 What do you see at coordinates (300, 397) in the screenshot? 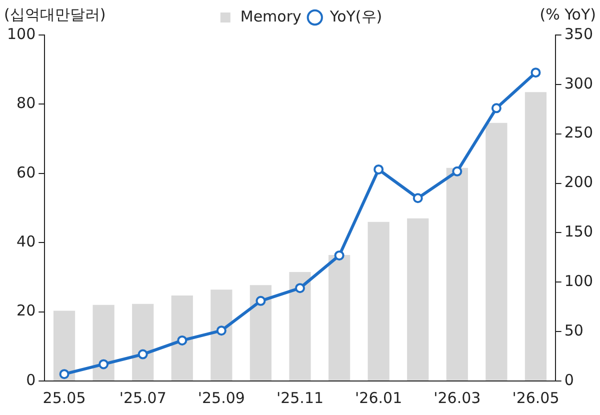
I see `x-tick-label: '25.11` at bounding box center [300, 397].